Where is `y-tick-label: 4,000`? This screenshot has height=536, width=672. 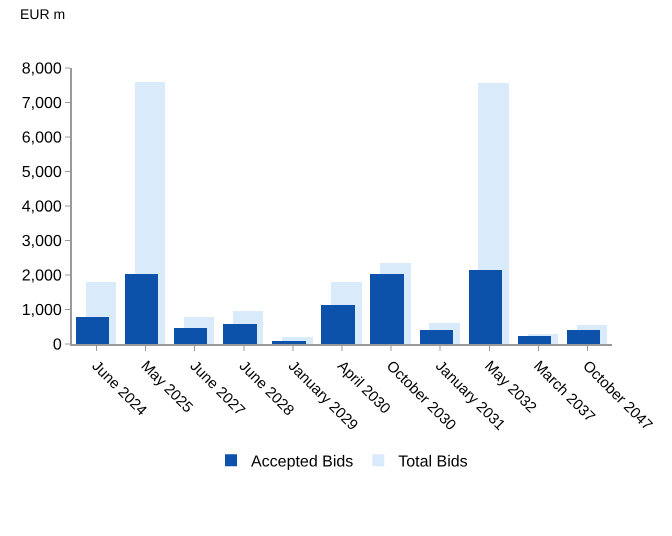
y-tick-label: 4,000 is located at coordinates (42, 207).